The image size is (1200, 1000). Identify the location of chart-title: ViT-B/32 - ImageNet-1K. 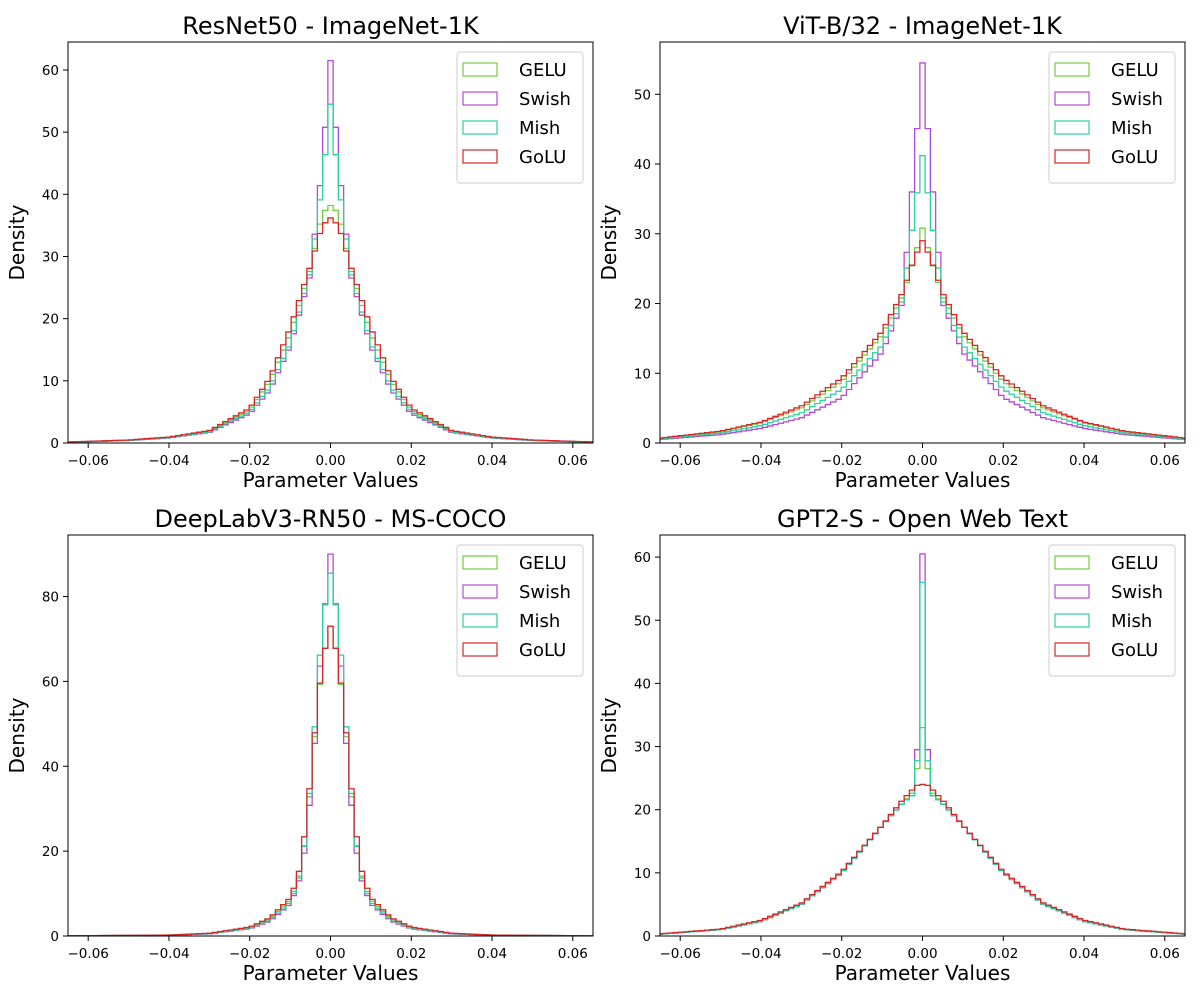
(923, 26).